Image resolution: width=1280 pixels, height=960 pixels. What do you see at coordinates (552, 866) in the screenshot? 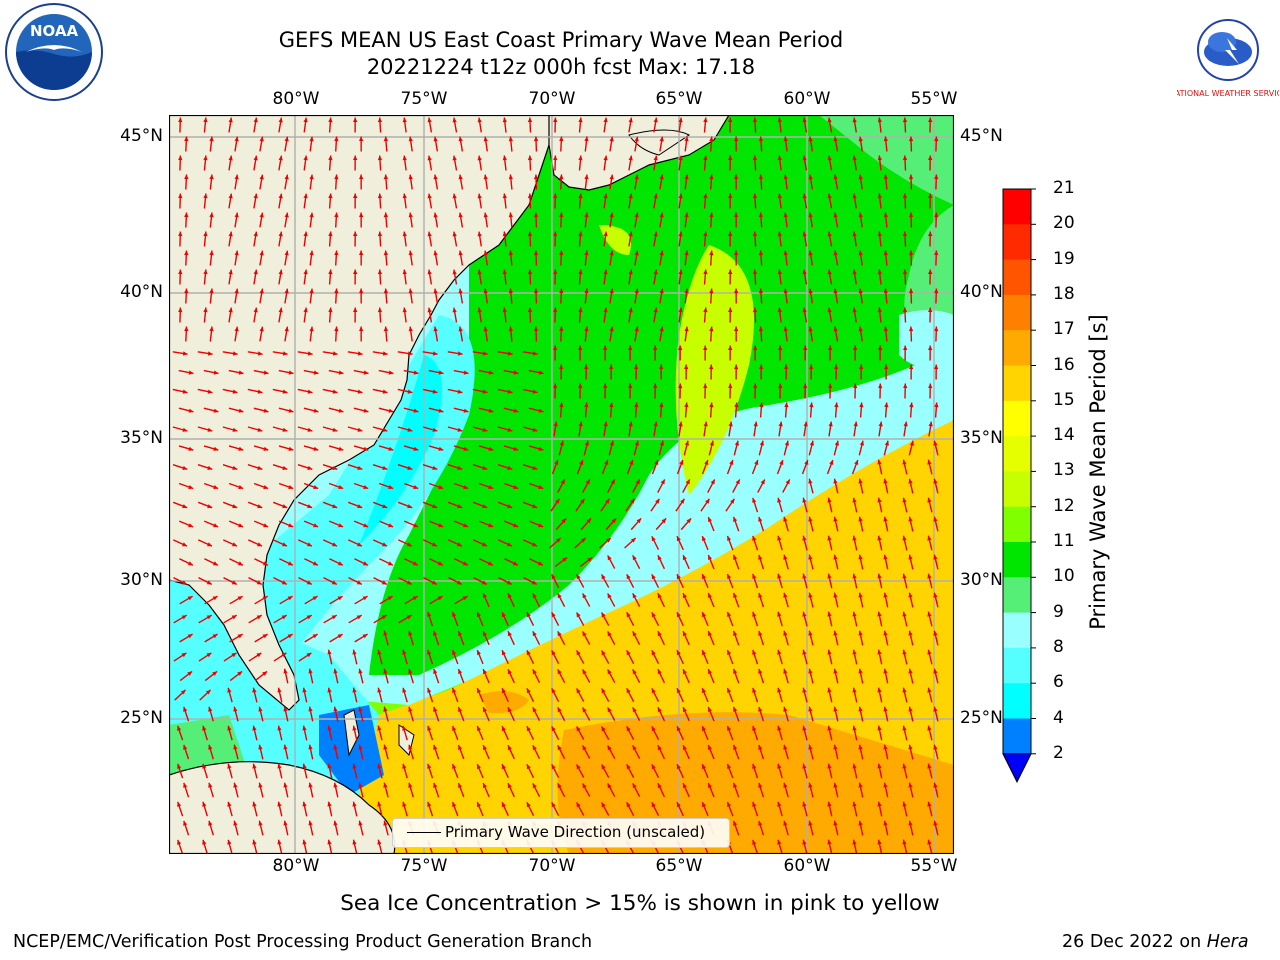
I see `lon-tick-bottom: 70°W` at bounding box center [552, 866].